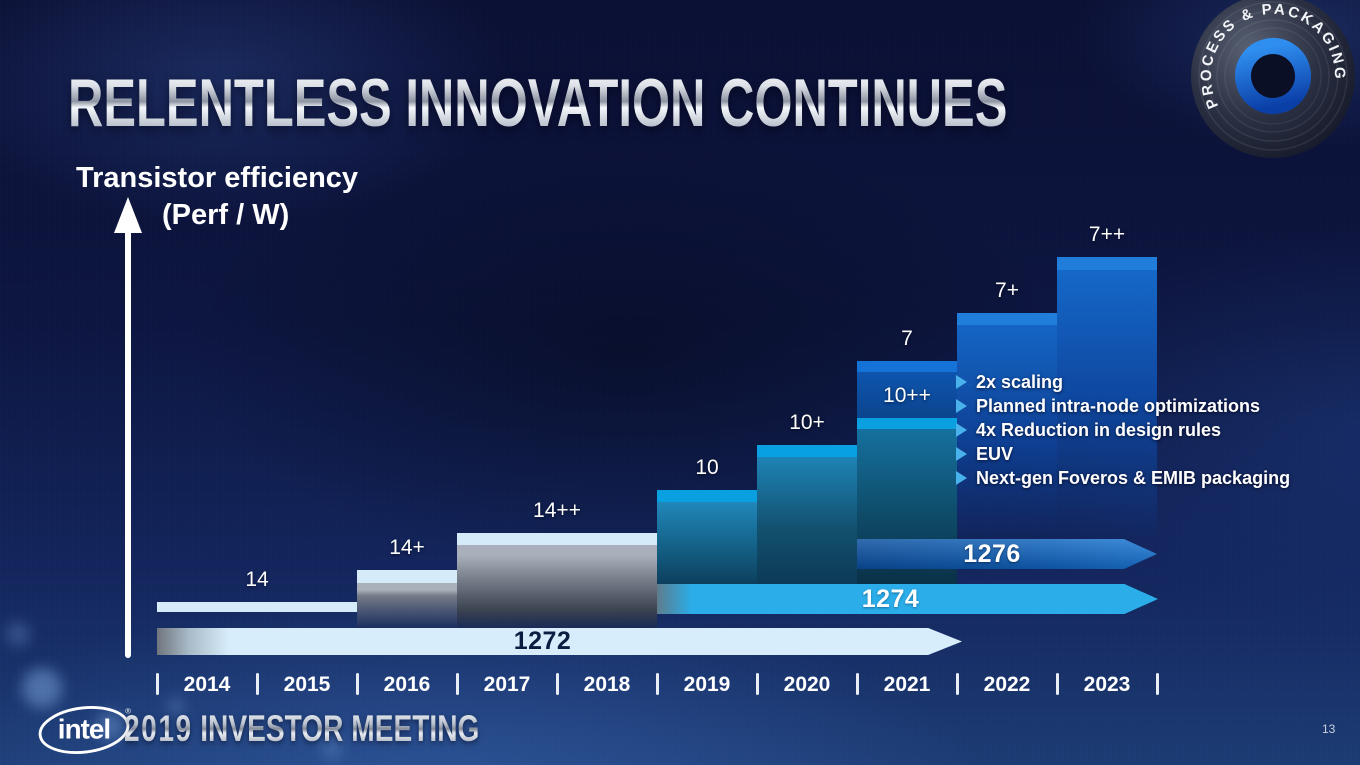 The height and width of the screenshot is (765, 1360). What do you see at coordinates (217, 178) in the screenshot?
I see `y-axis-label-line1: Transistor efficiency` at bounding box center [217, 178].